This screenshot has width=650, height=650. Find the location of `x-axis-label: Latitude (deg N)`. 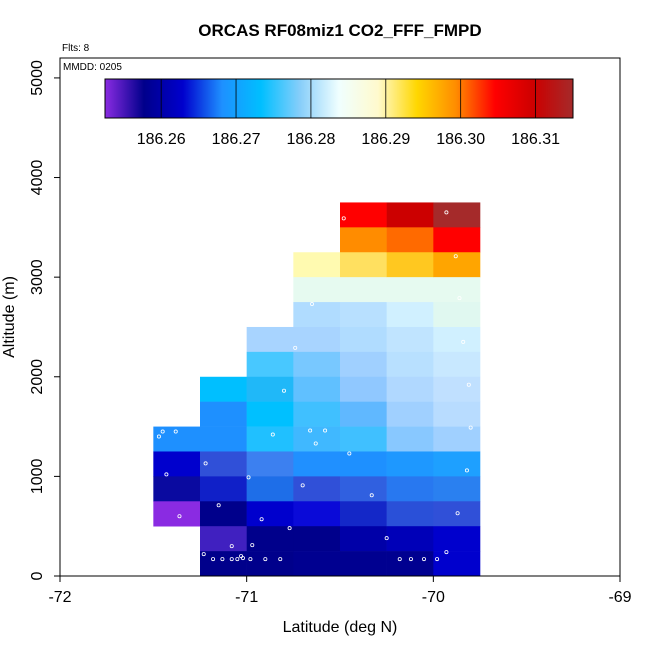

x-axis-label: Latitude (deg N) is located at coordinates (340, 627).